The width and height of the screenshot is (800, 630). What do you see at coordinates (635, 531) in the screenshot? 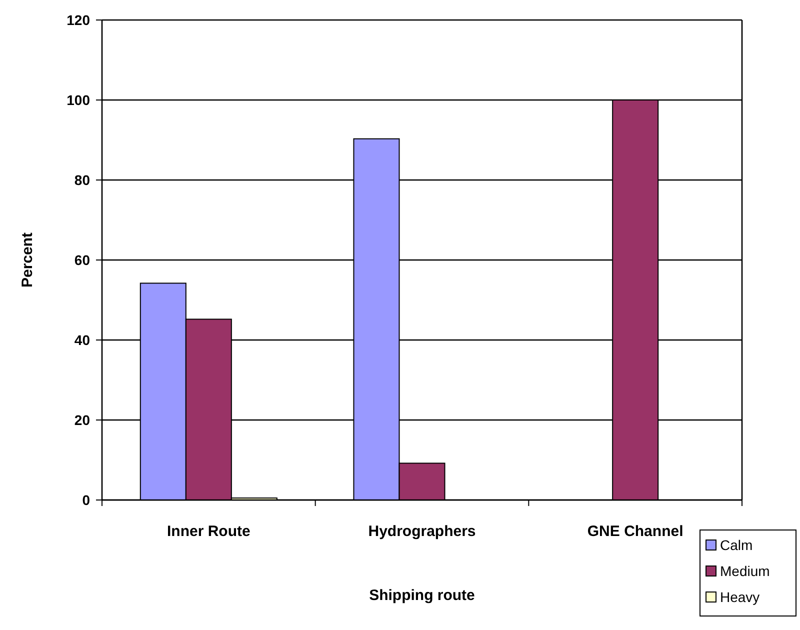
I see `x-tick-label: GNE Channel` at bounding box center [635, 531].